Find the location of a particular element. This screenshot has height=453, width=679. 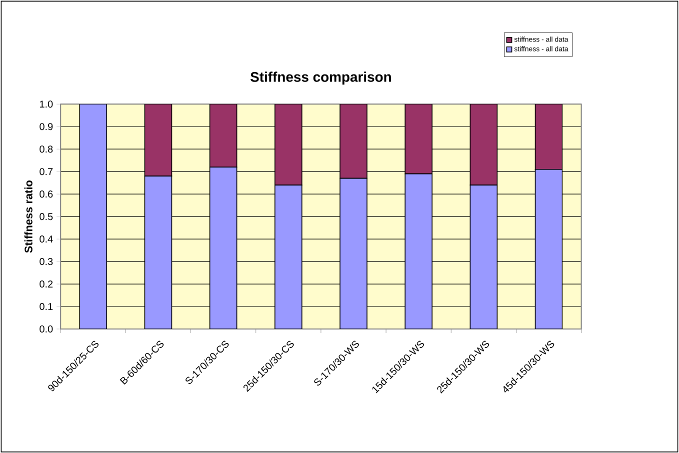

y-tick-label: 0.5 is located at coordinates (46, 216).